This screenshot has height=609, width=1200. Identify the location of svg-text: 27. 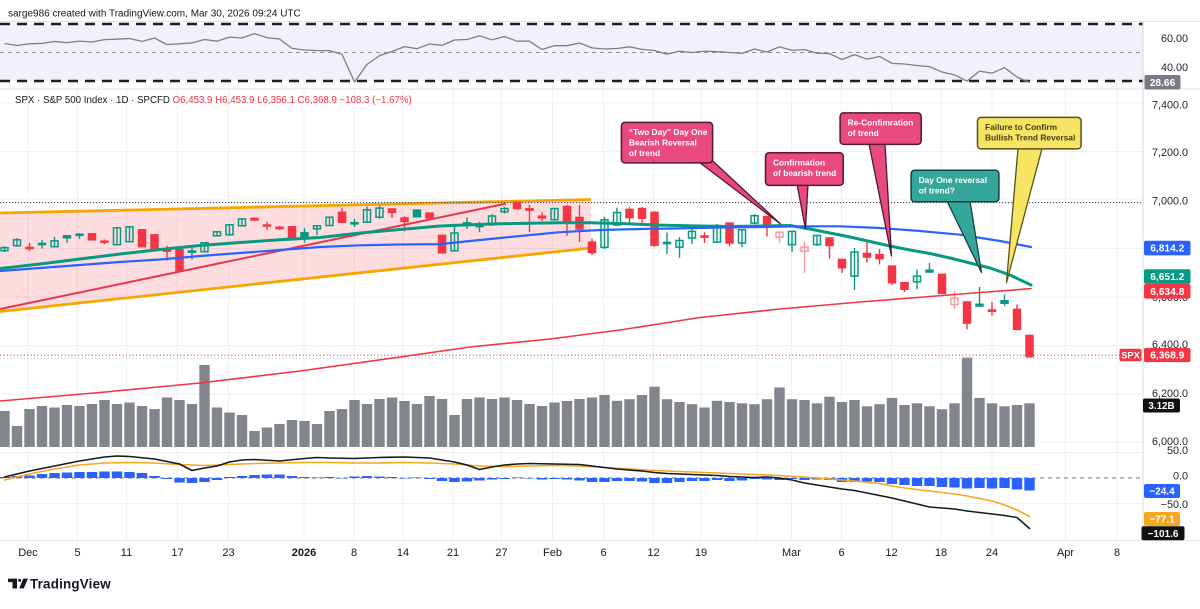
(501, 553).